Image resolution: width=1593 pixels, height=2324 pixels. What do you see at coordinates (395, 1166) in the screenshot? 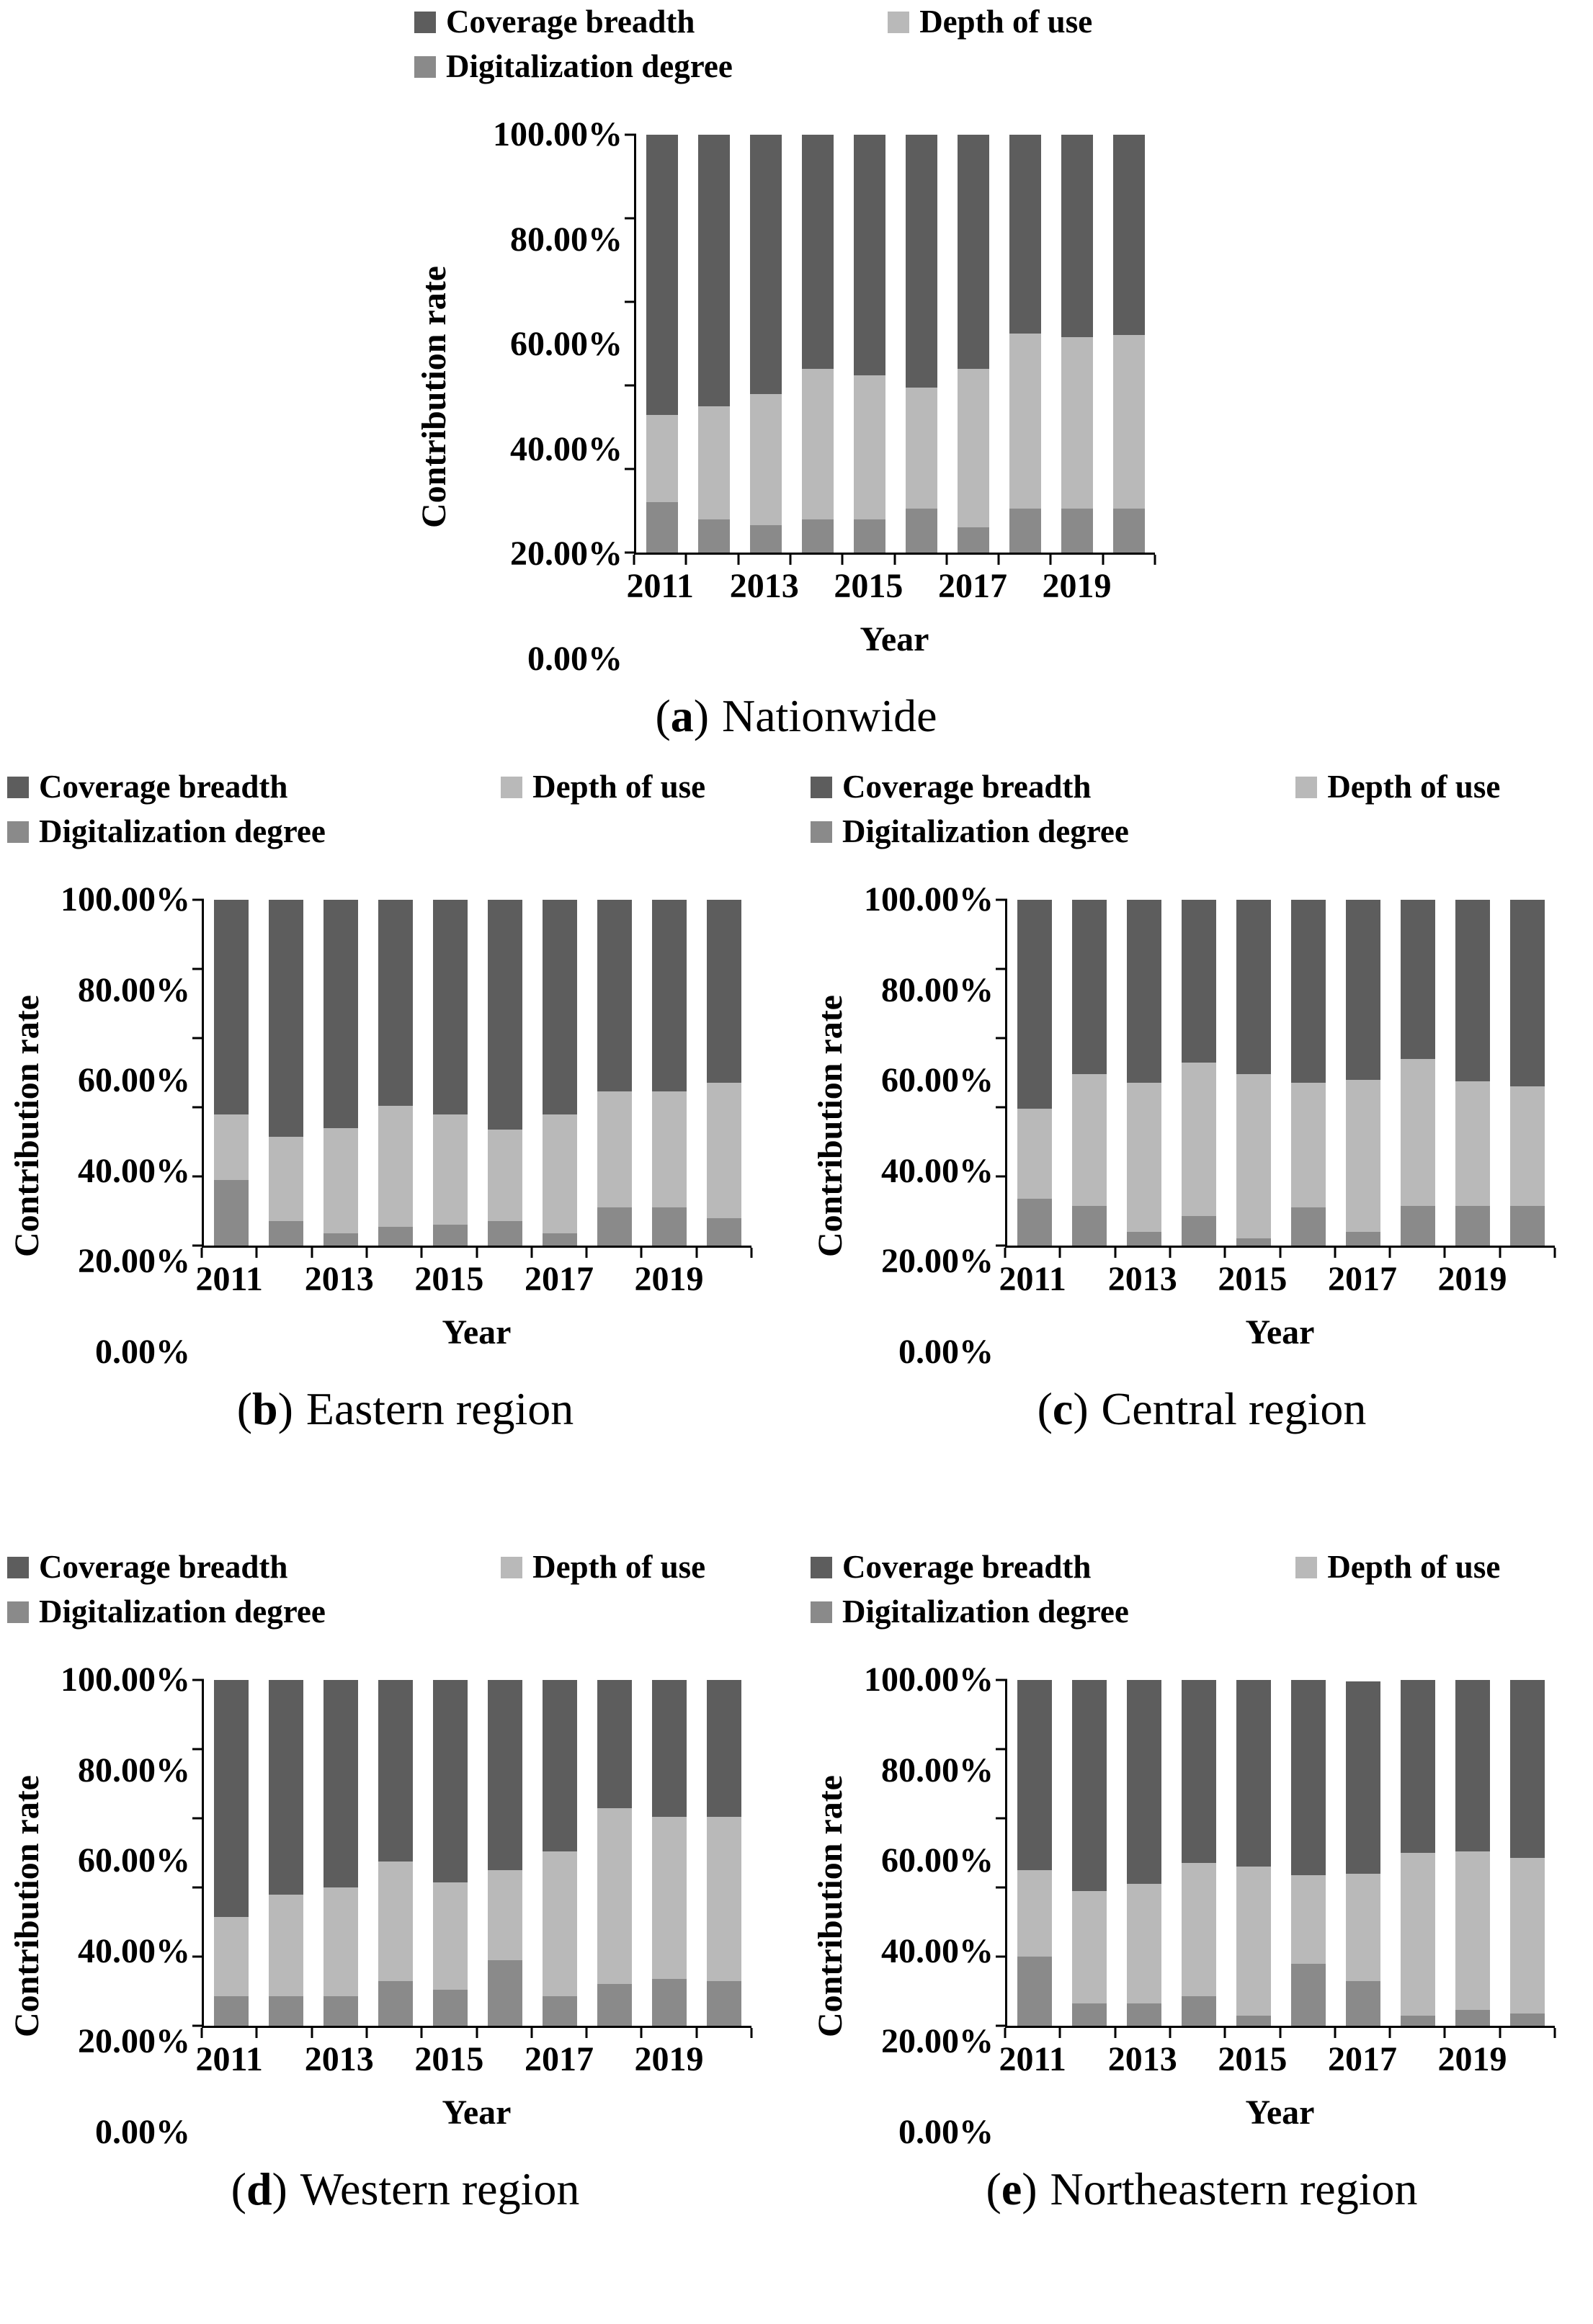
I see `bar-segment-depth-of-use-2014` at bounding box center [395, 1166].